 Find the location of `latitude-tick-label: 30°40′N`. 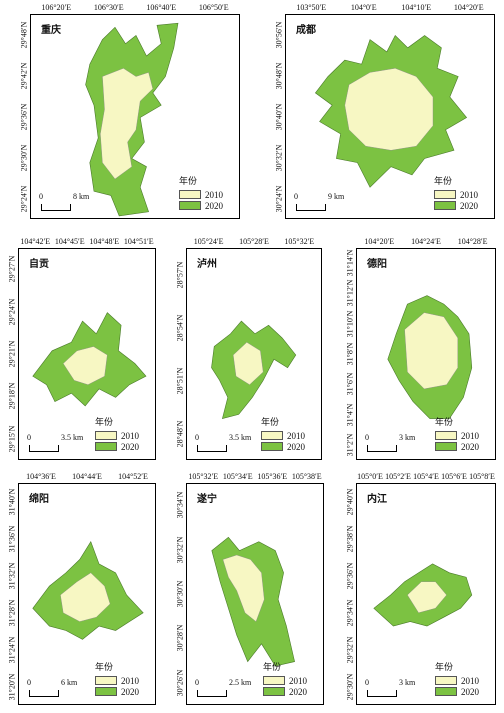

latitude-tick-label: 30°40′N is located at coordinates (279, 116).